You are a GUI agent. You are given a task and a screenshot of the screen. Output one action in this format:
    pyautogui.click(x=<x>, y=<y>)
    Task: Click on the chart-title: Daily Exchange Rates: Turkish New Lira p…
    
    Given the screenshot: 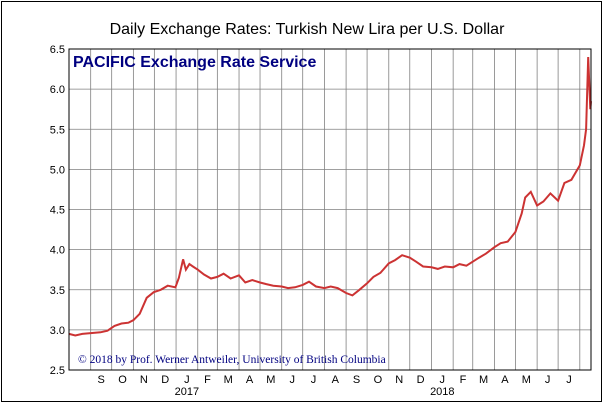 What is the action you would take?
    pyautogui.click(x=307, y=29)
    